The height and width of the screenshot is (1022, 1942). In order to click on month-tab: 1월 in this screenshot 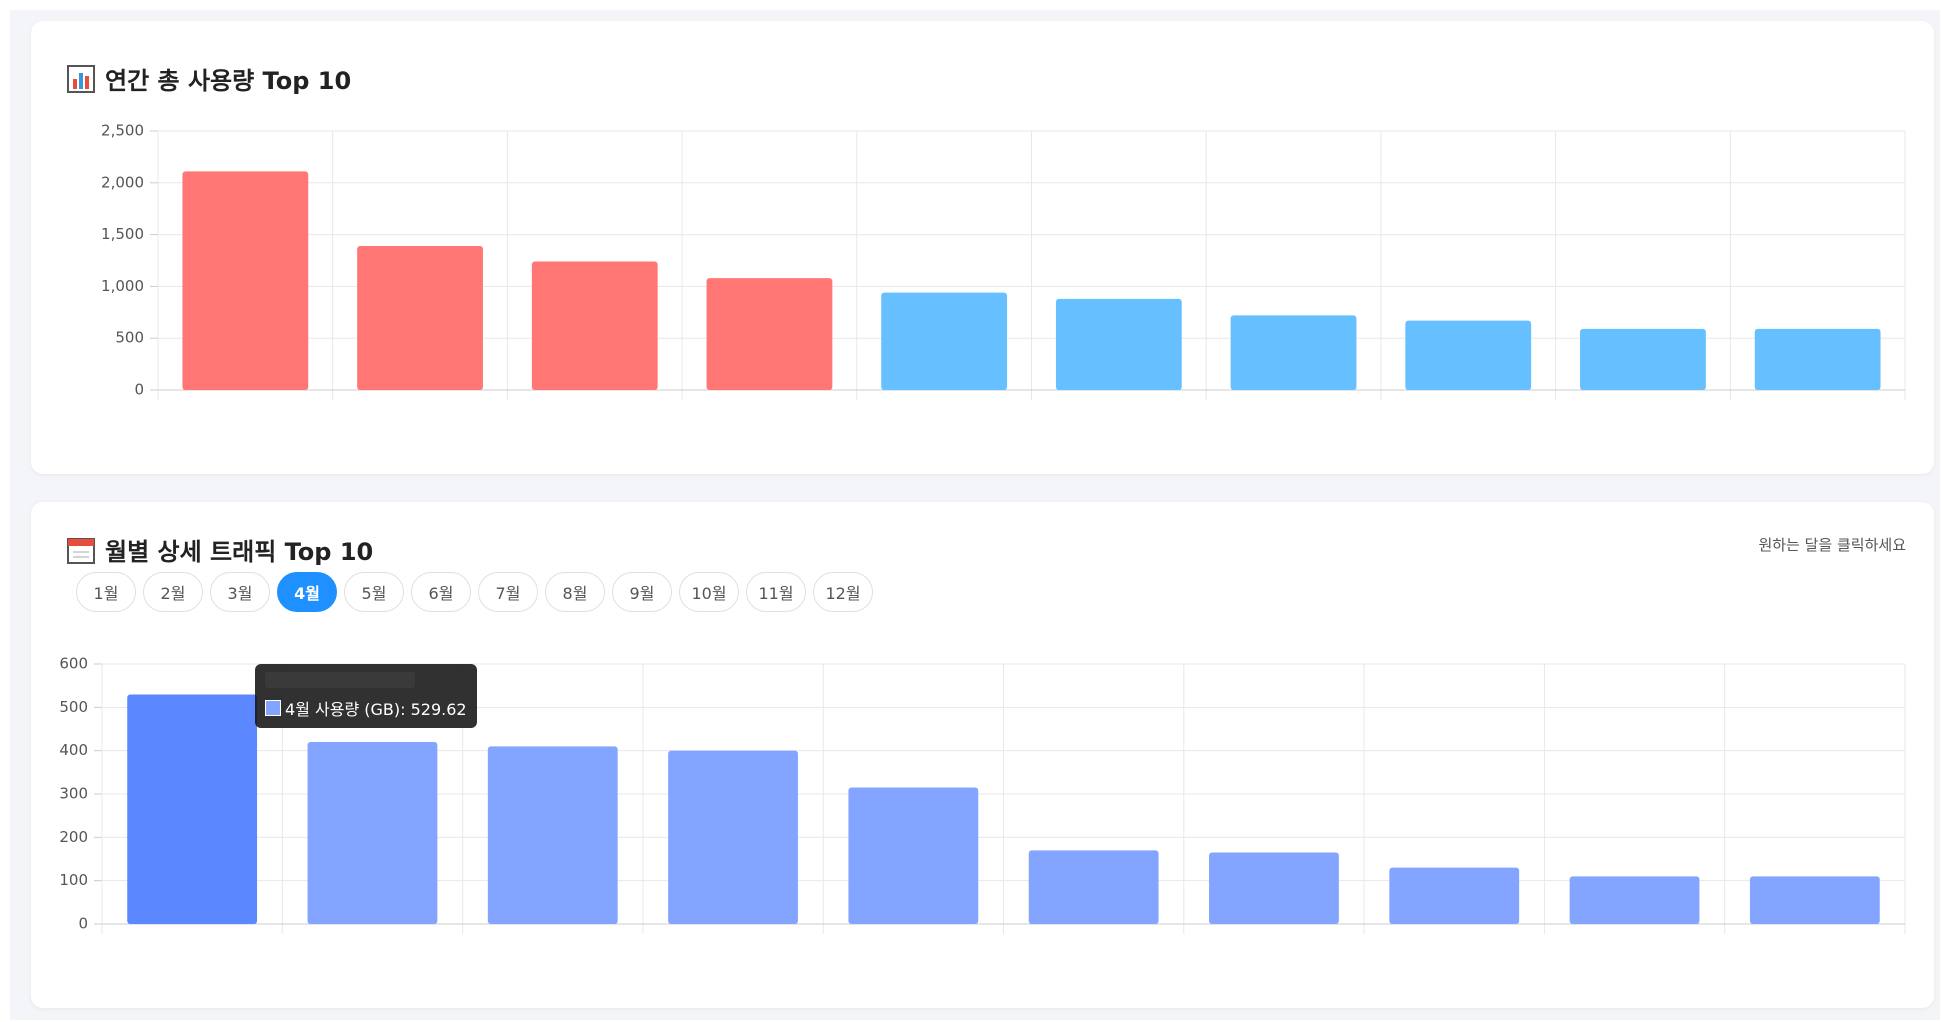, I will do `click(106, 592)`.